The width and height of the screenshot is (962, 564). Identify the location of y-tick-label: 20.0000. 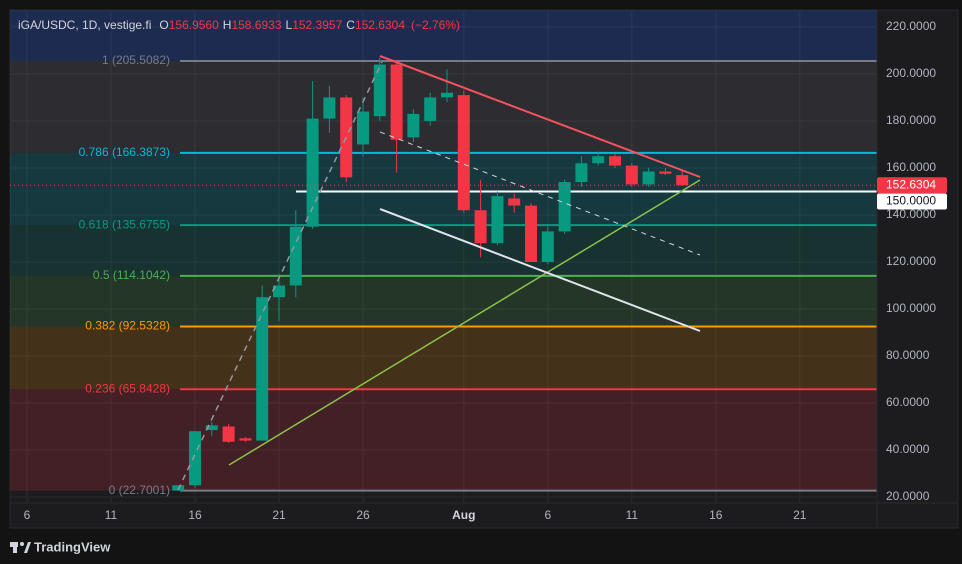
(908, 496).